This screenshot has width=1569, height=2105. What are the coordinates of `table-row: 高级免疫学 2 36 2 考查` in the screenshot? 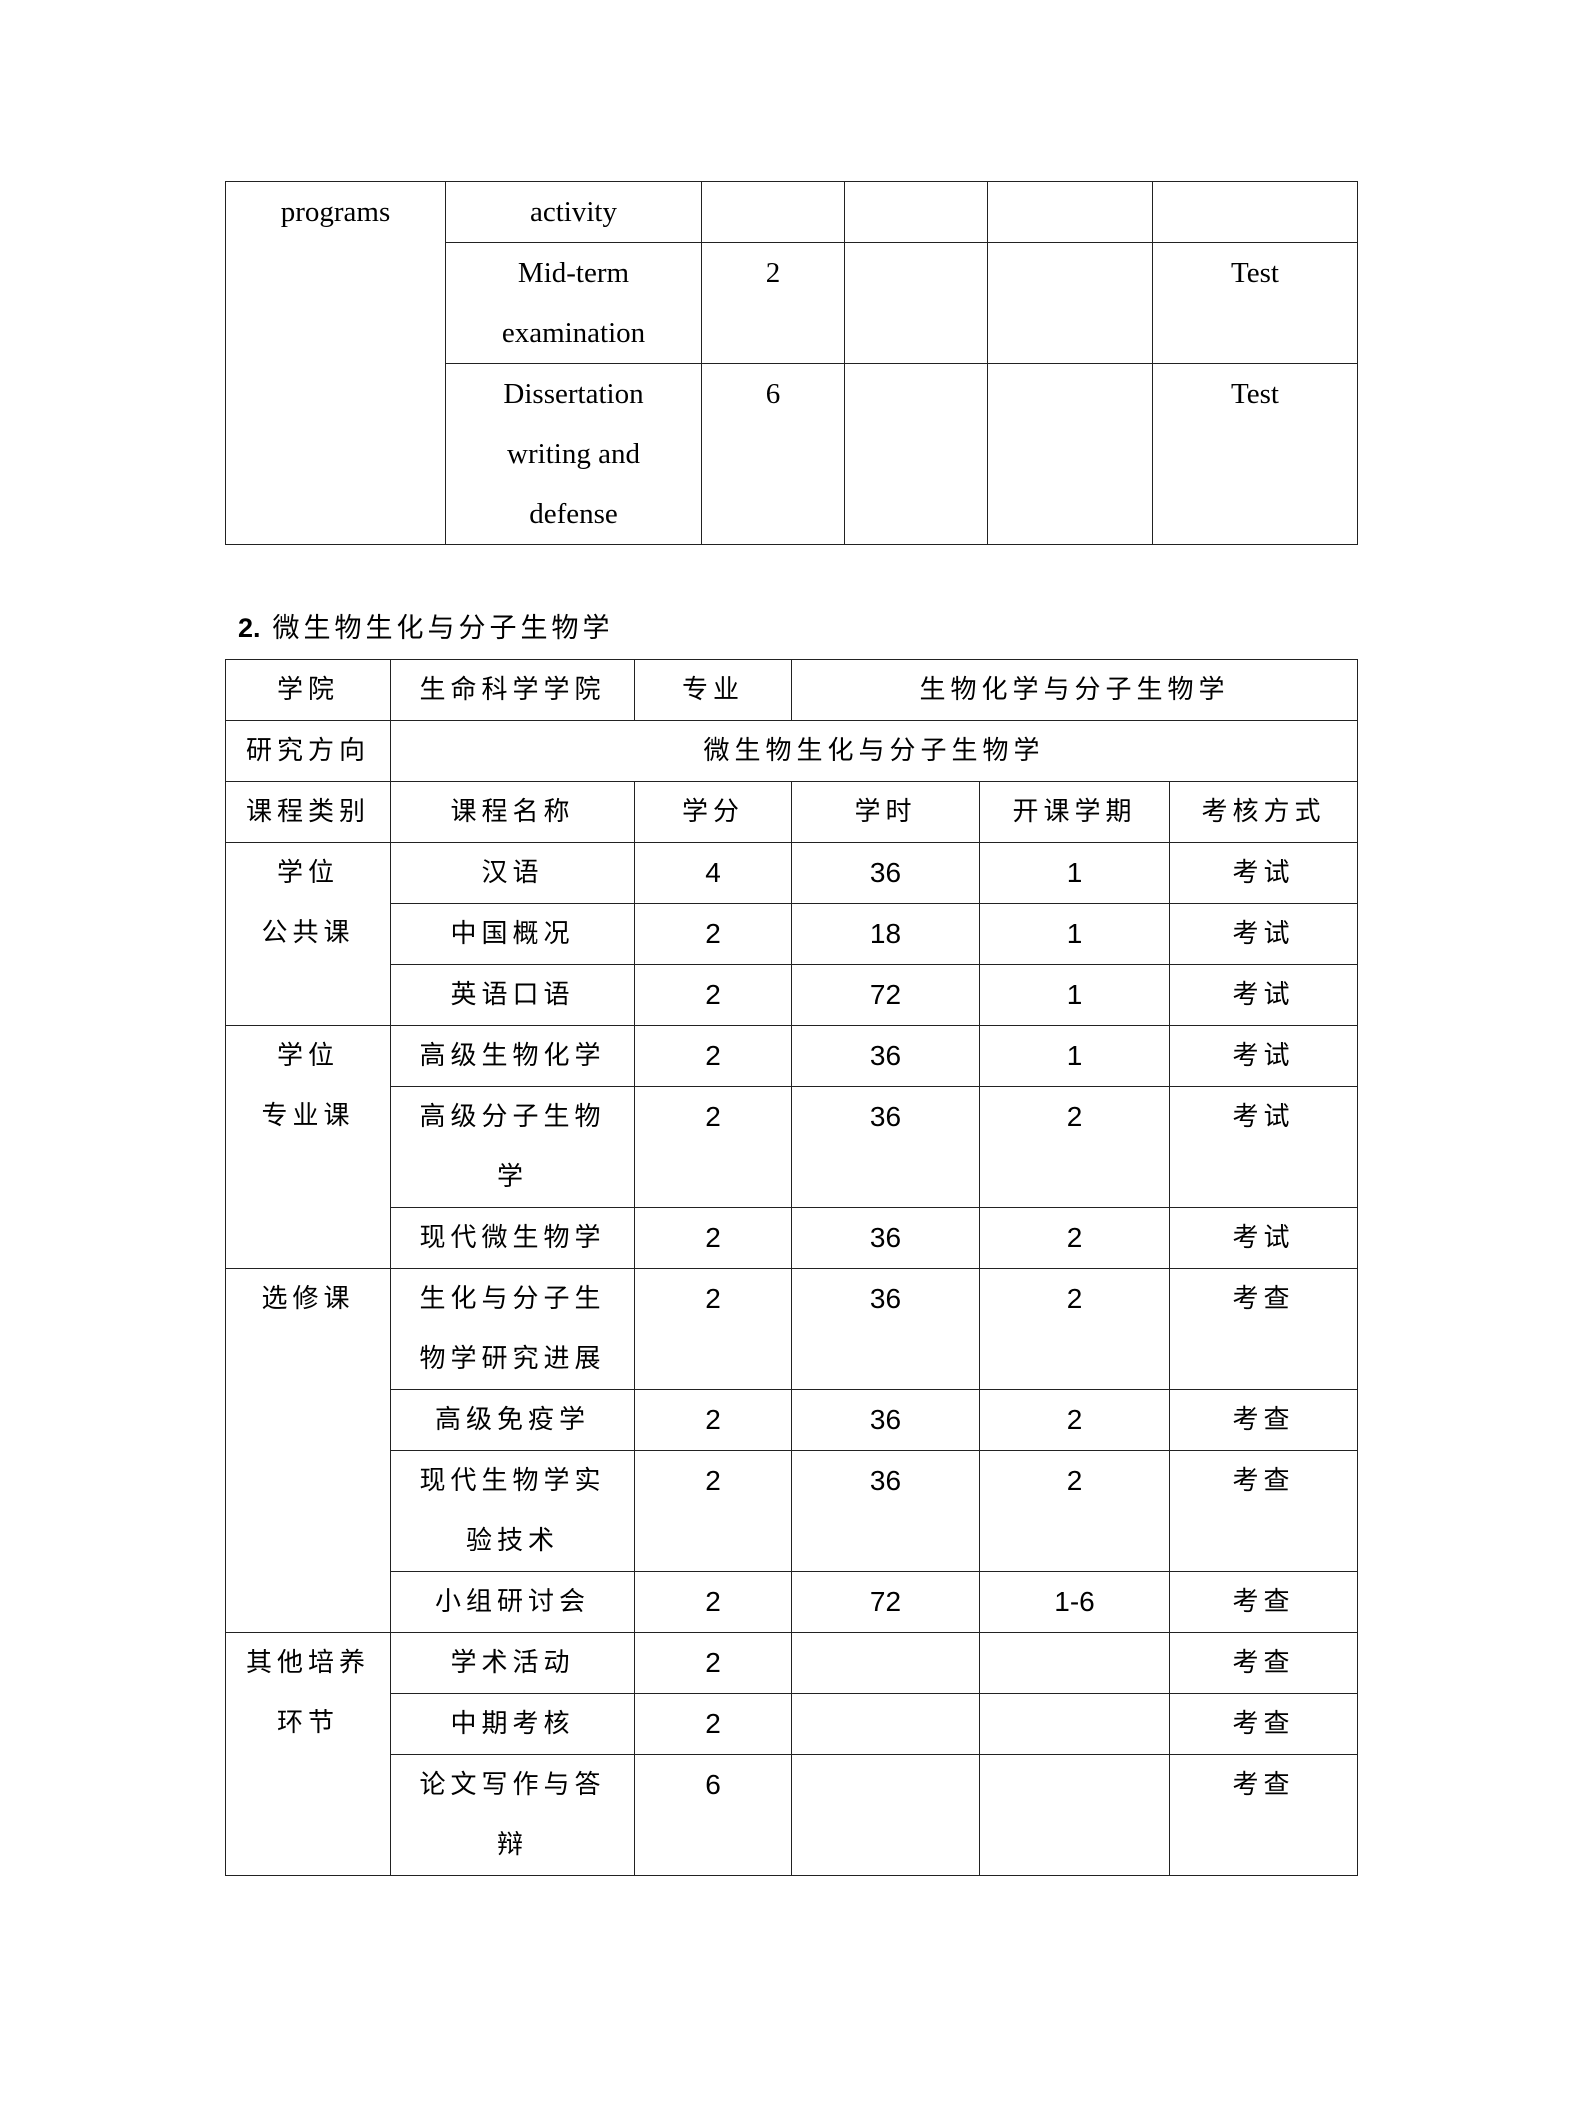 It's located at (792, 1420).